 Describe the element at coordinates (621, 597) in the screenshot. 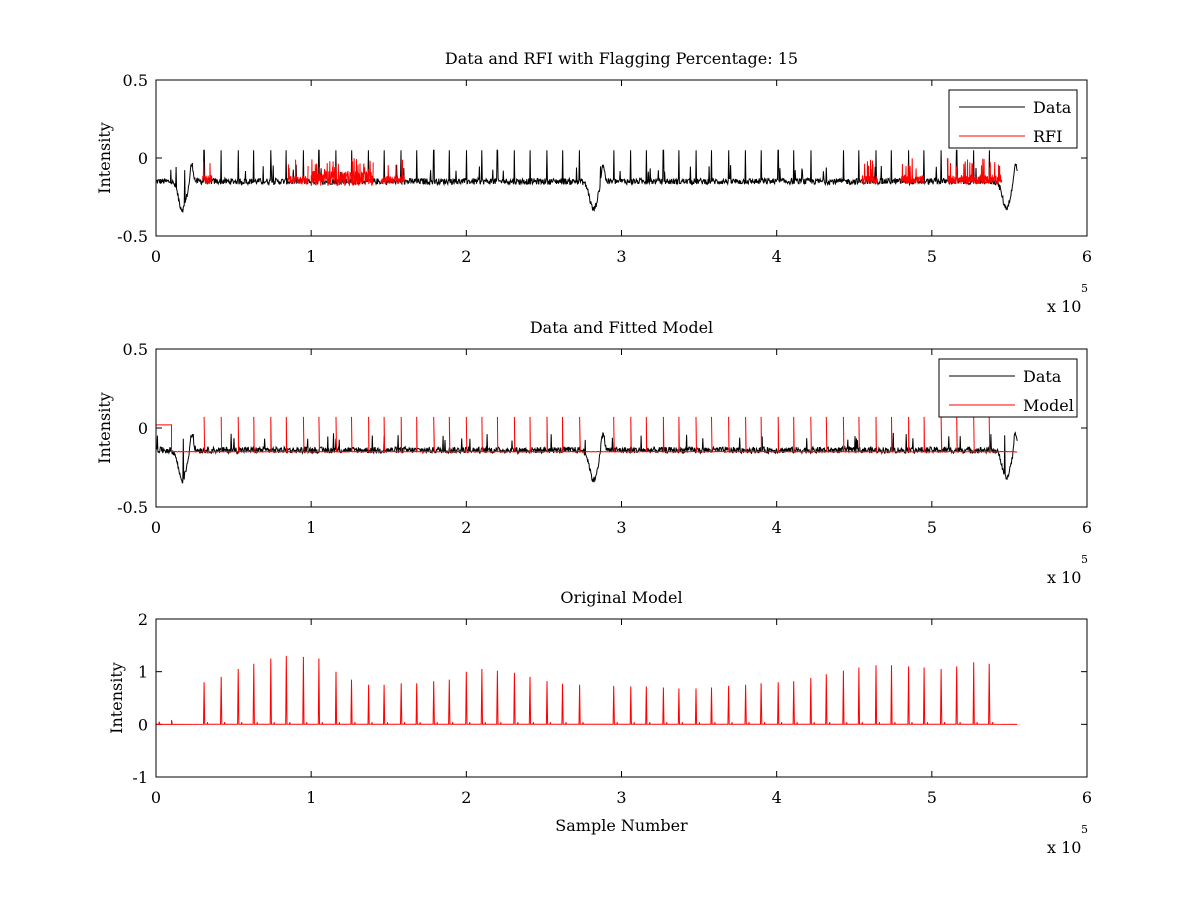

I see `chart-title: Original Model` at that location.